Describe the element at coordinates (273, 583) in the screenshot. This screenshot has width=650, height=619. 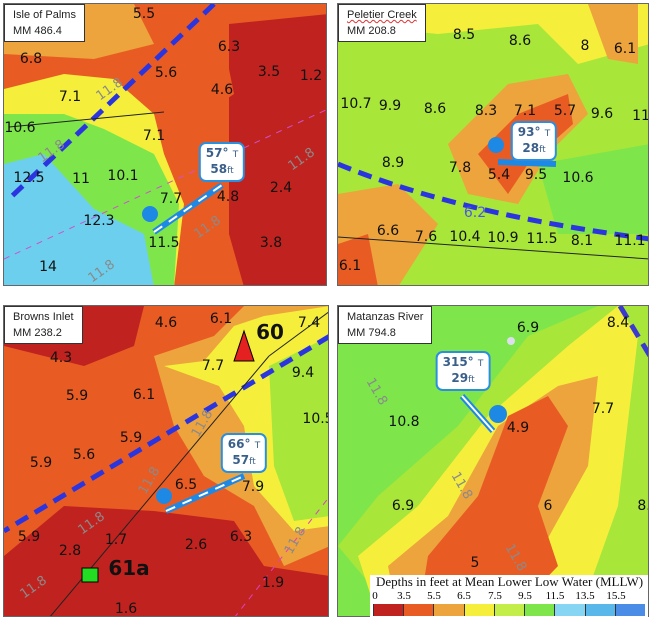
I see `sounding: 1.9` at that location.